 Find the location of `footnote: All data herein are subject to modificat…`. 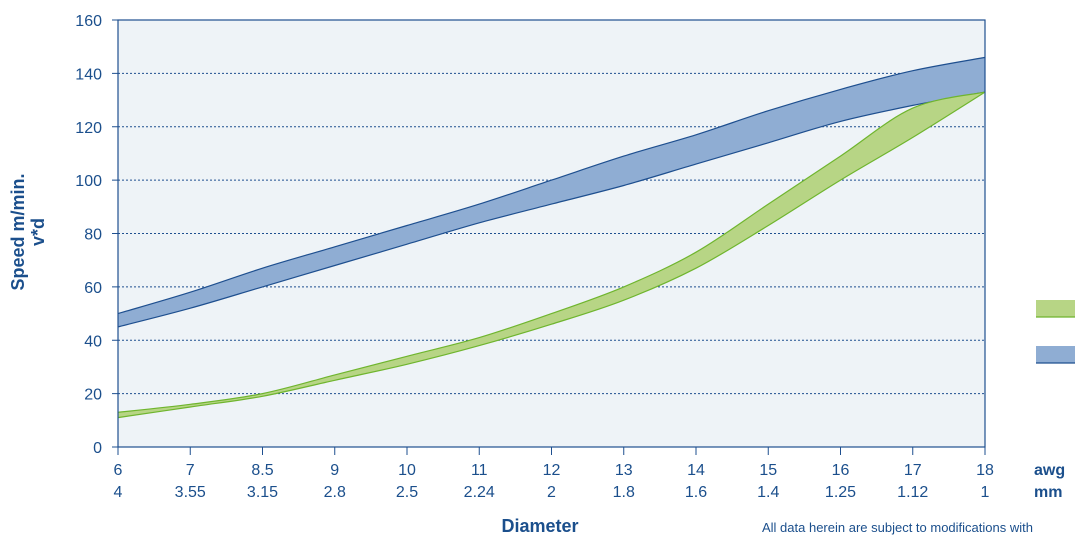

footnote: All data herein are subject to modificat… is located at coordinates (897, 527).